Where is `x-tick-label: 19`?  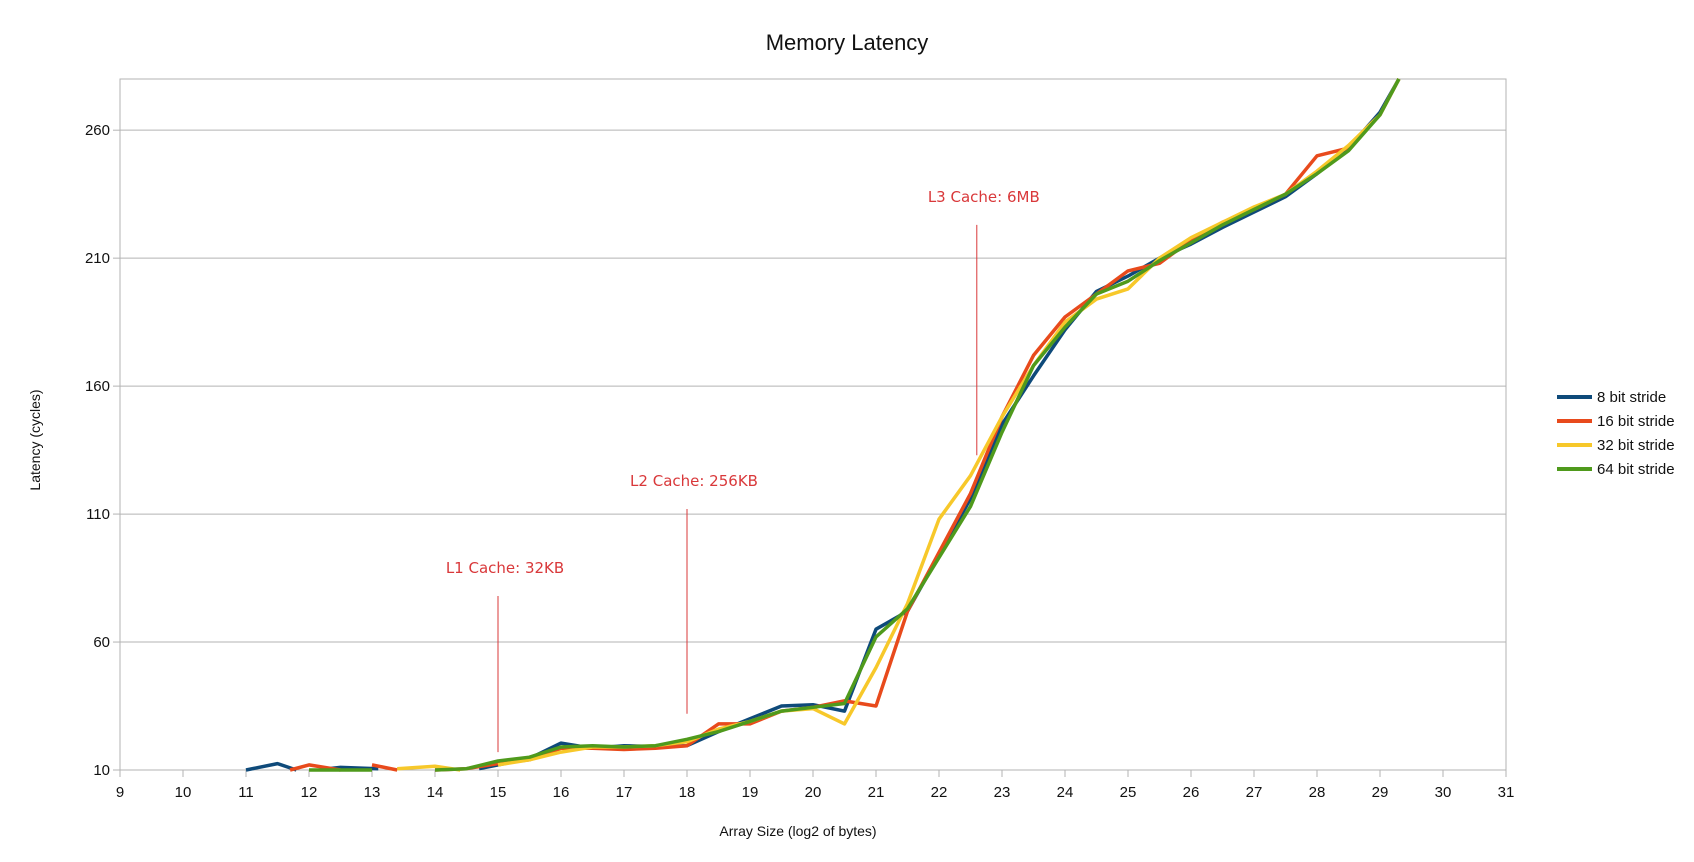 x-tick-label: 19 is located at coordinates (750, 792).